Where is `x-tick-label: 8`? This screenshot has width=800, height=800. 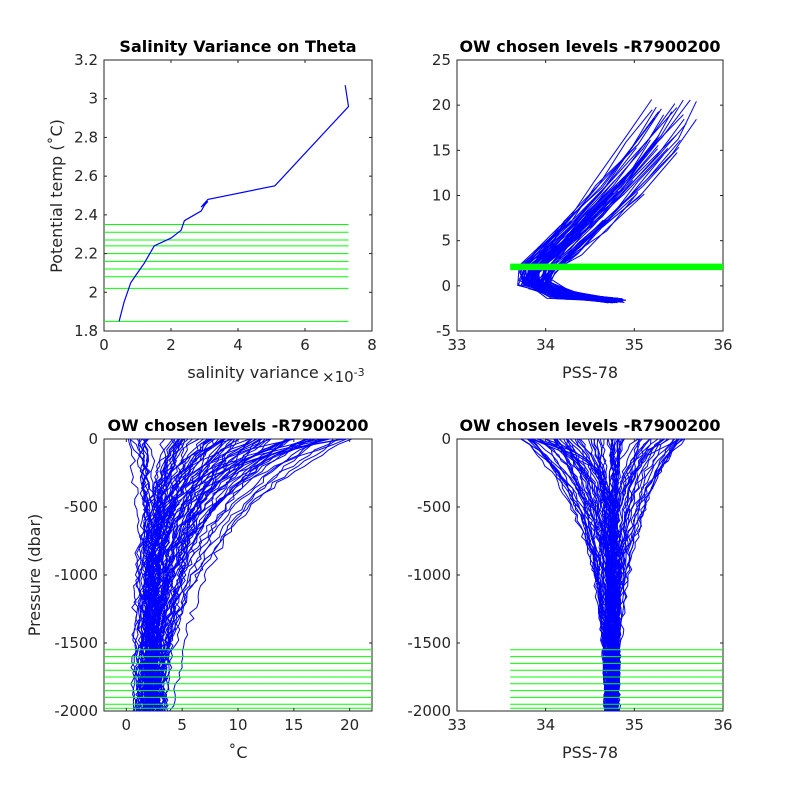 x-tick-label: 8 is located at coordinates (372, 345).